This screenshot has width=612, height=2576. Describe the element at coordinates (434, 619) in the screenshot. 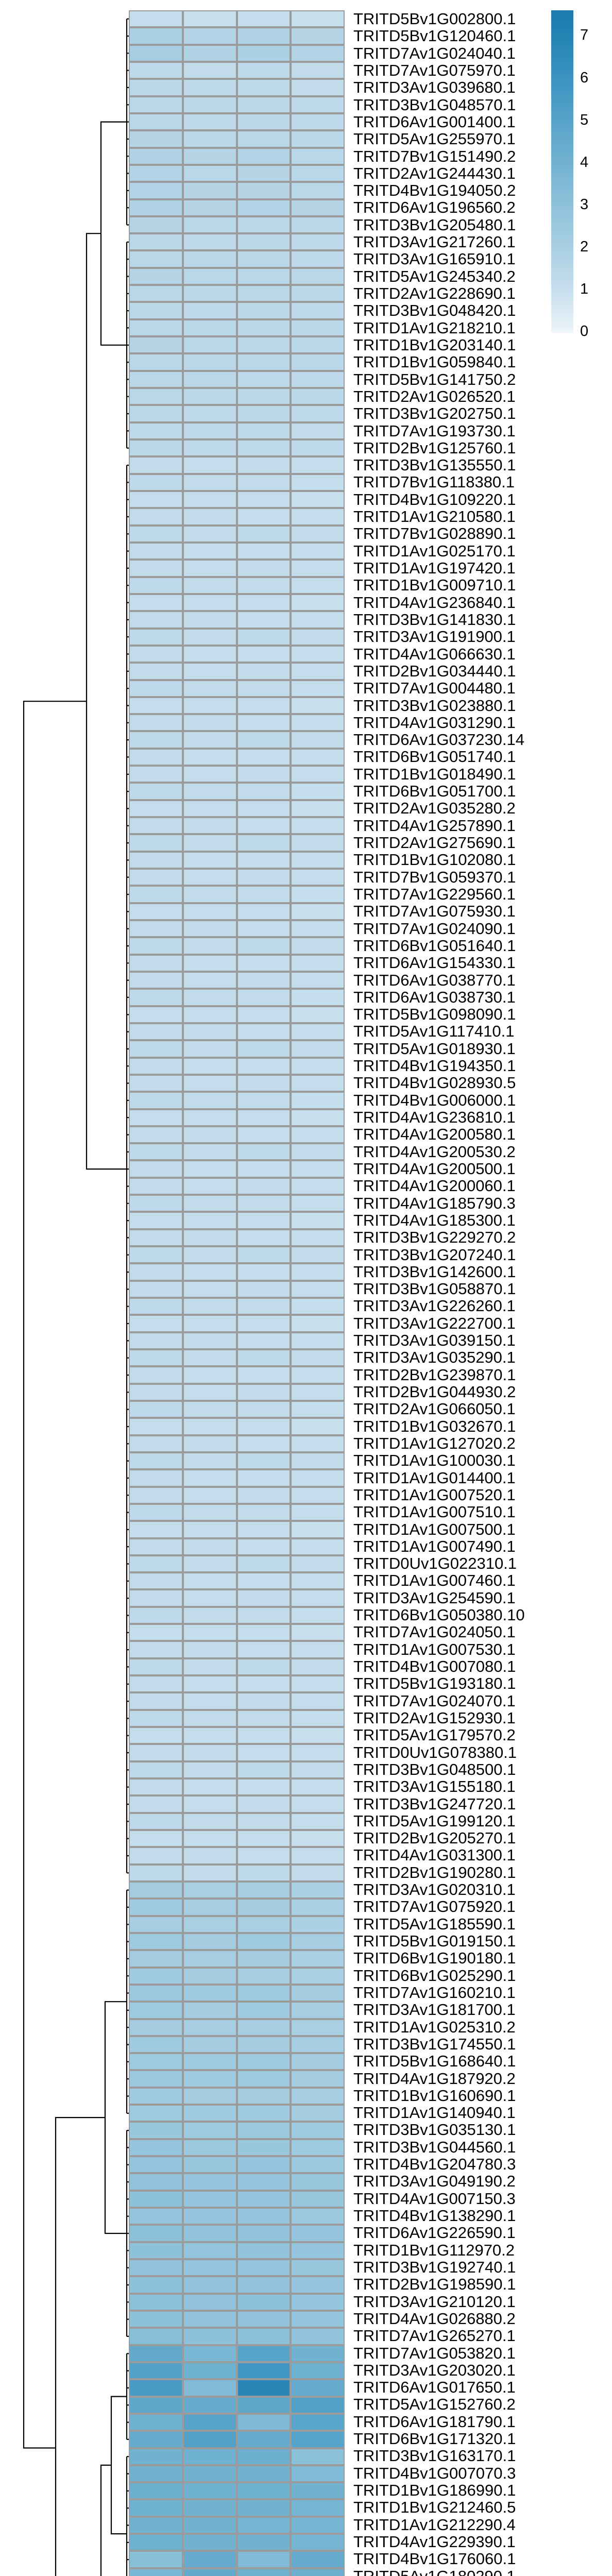

I see `row-label: TRITD3Bv1G141830.1` at that location.